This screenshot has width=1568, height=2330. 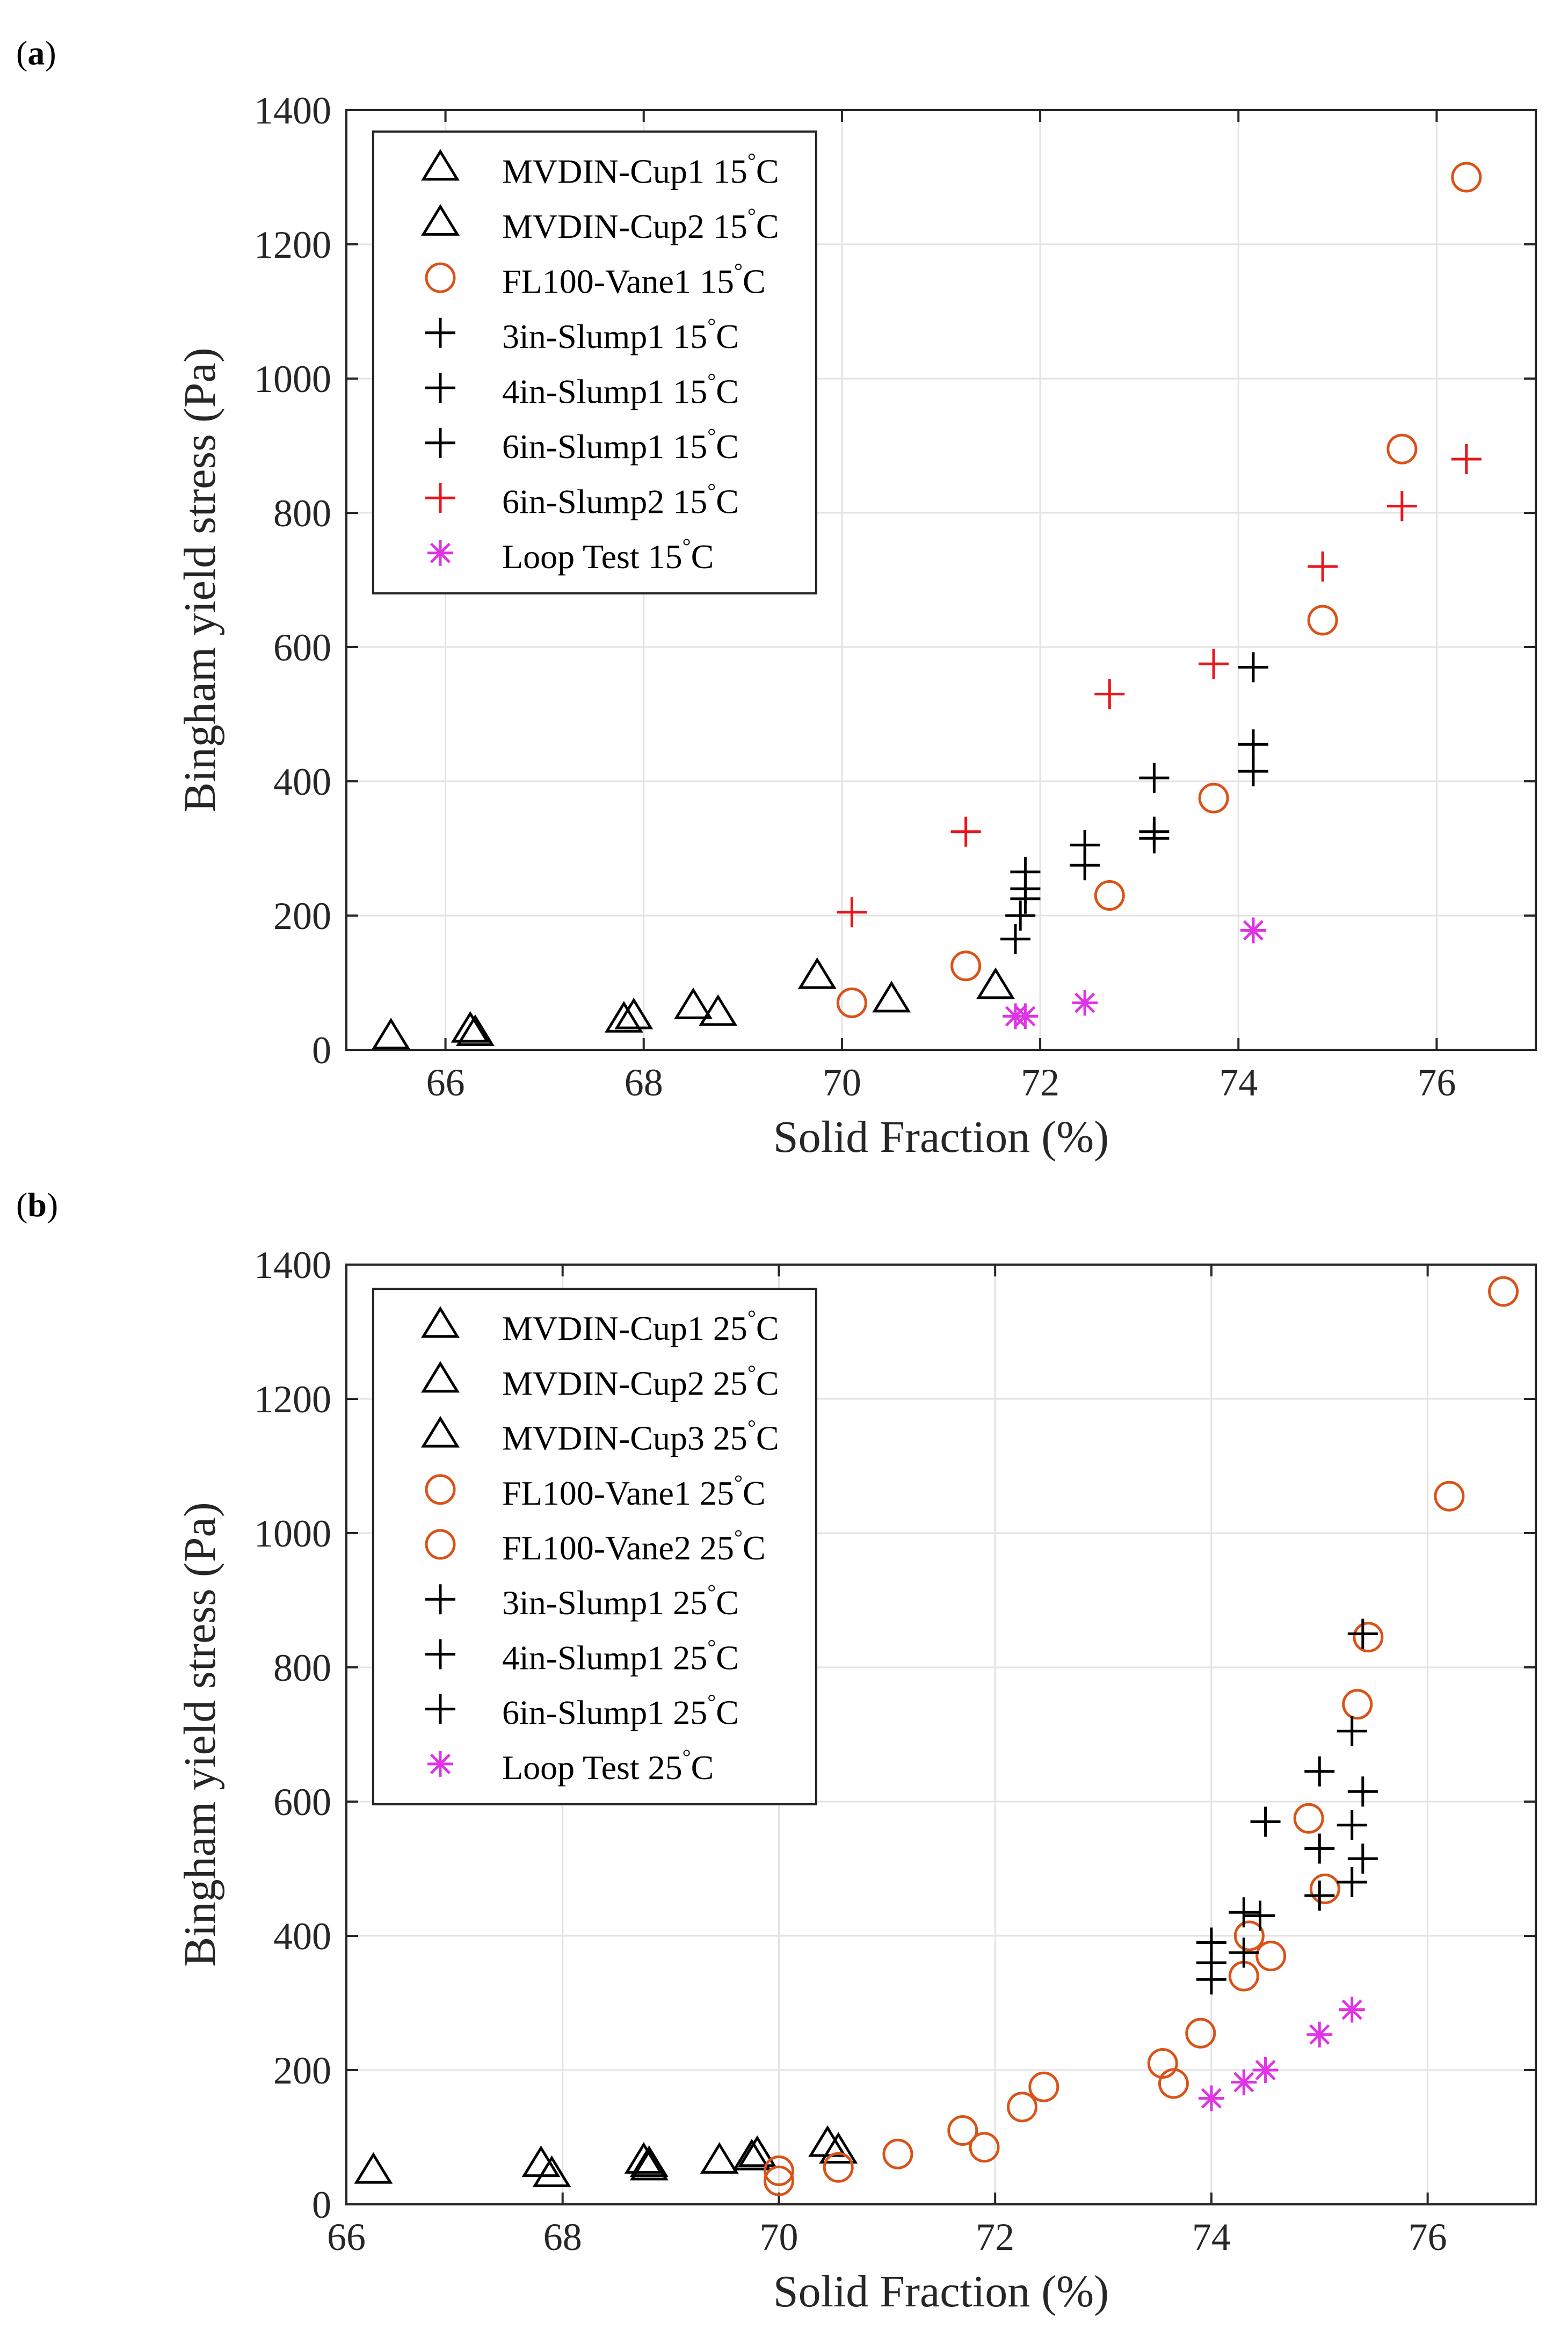 What do you see at coordinates (302, 782) in the screenshot?
I see `y-tick-label: 400` at bounding box center [302, 782].